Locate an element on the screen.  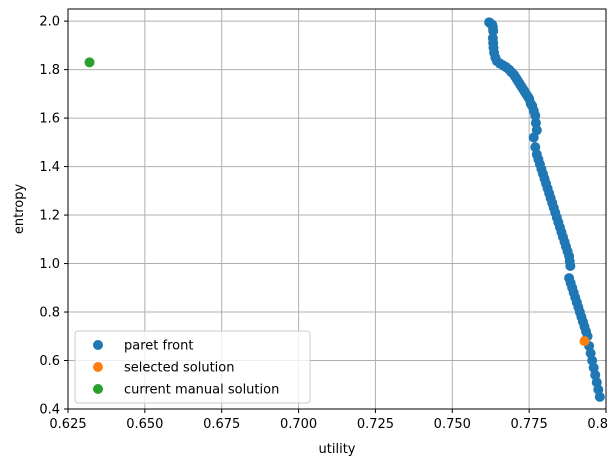
y-tick-label: 0.4 is located at coordinates (49, 410).